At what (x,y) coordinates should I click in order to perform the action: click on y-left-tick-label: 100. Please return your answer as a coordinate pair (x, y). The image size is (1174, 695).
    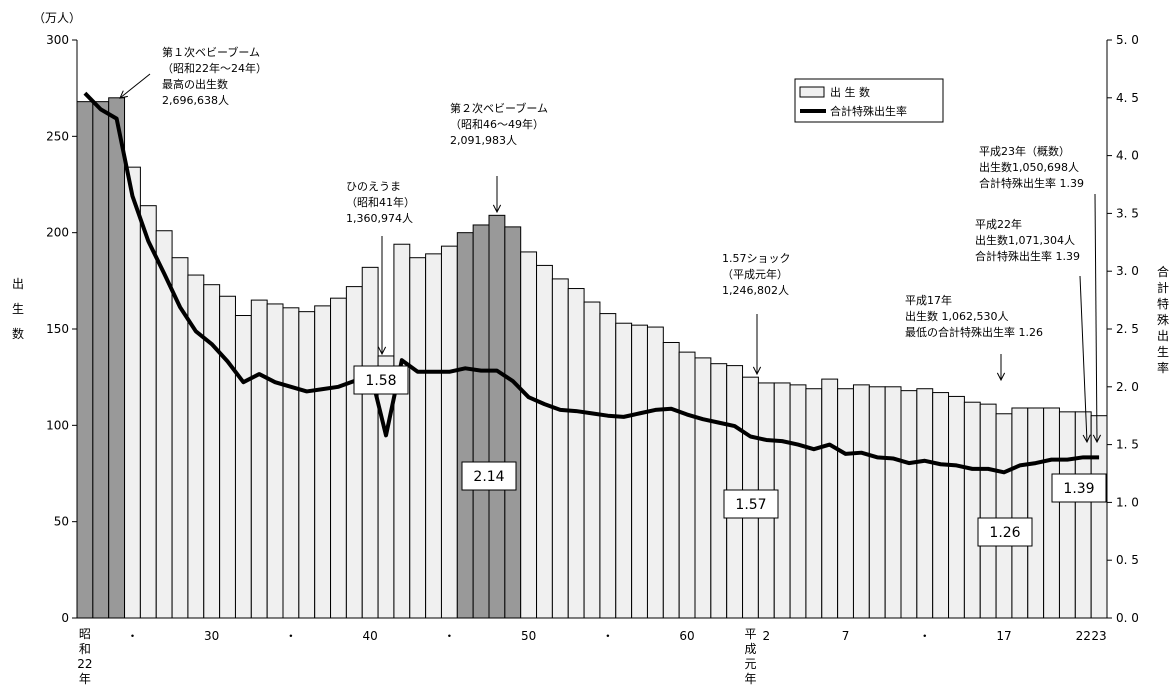
    Looking at the image, I should click on (57, 425).